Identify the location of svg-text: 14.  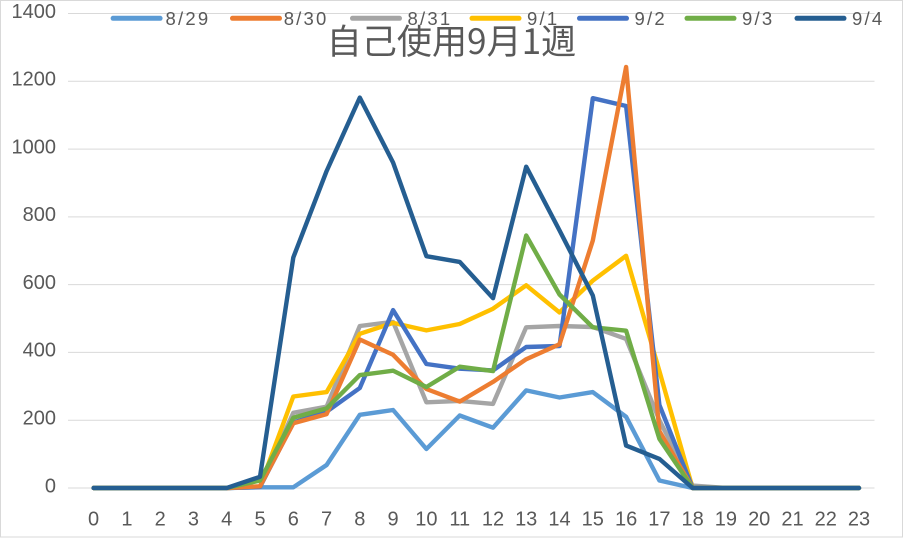
(559, 520).